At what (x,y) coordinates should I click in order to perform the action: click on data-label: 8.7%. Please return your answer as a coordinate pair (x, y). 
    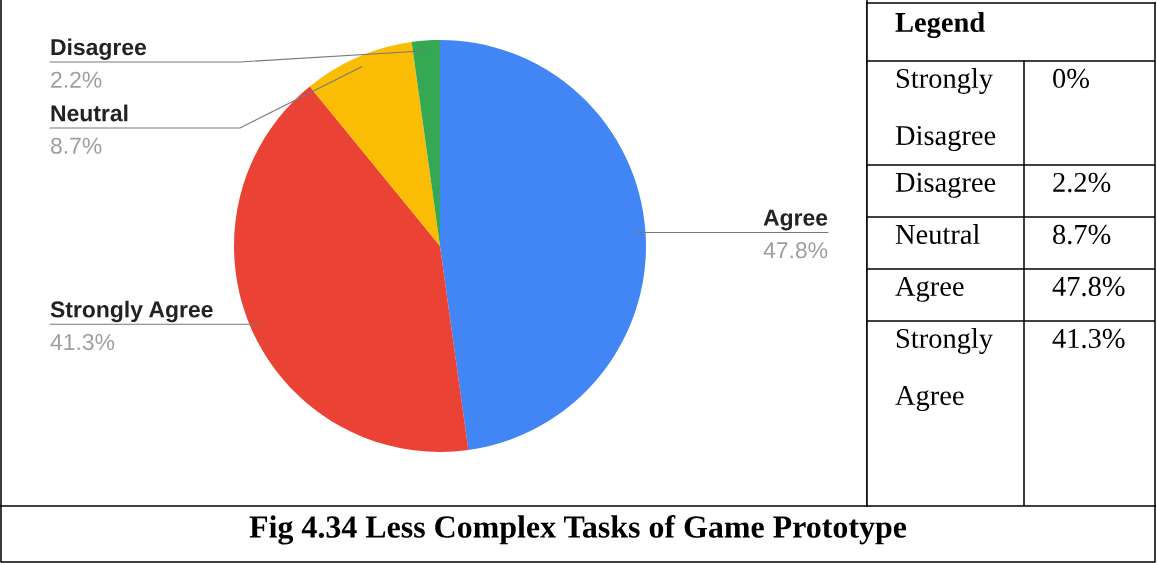
    Looking at the image, I should click on (76, 145).